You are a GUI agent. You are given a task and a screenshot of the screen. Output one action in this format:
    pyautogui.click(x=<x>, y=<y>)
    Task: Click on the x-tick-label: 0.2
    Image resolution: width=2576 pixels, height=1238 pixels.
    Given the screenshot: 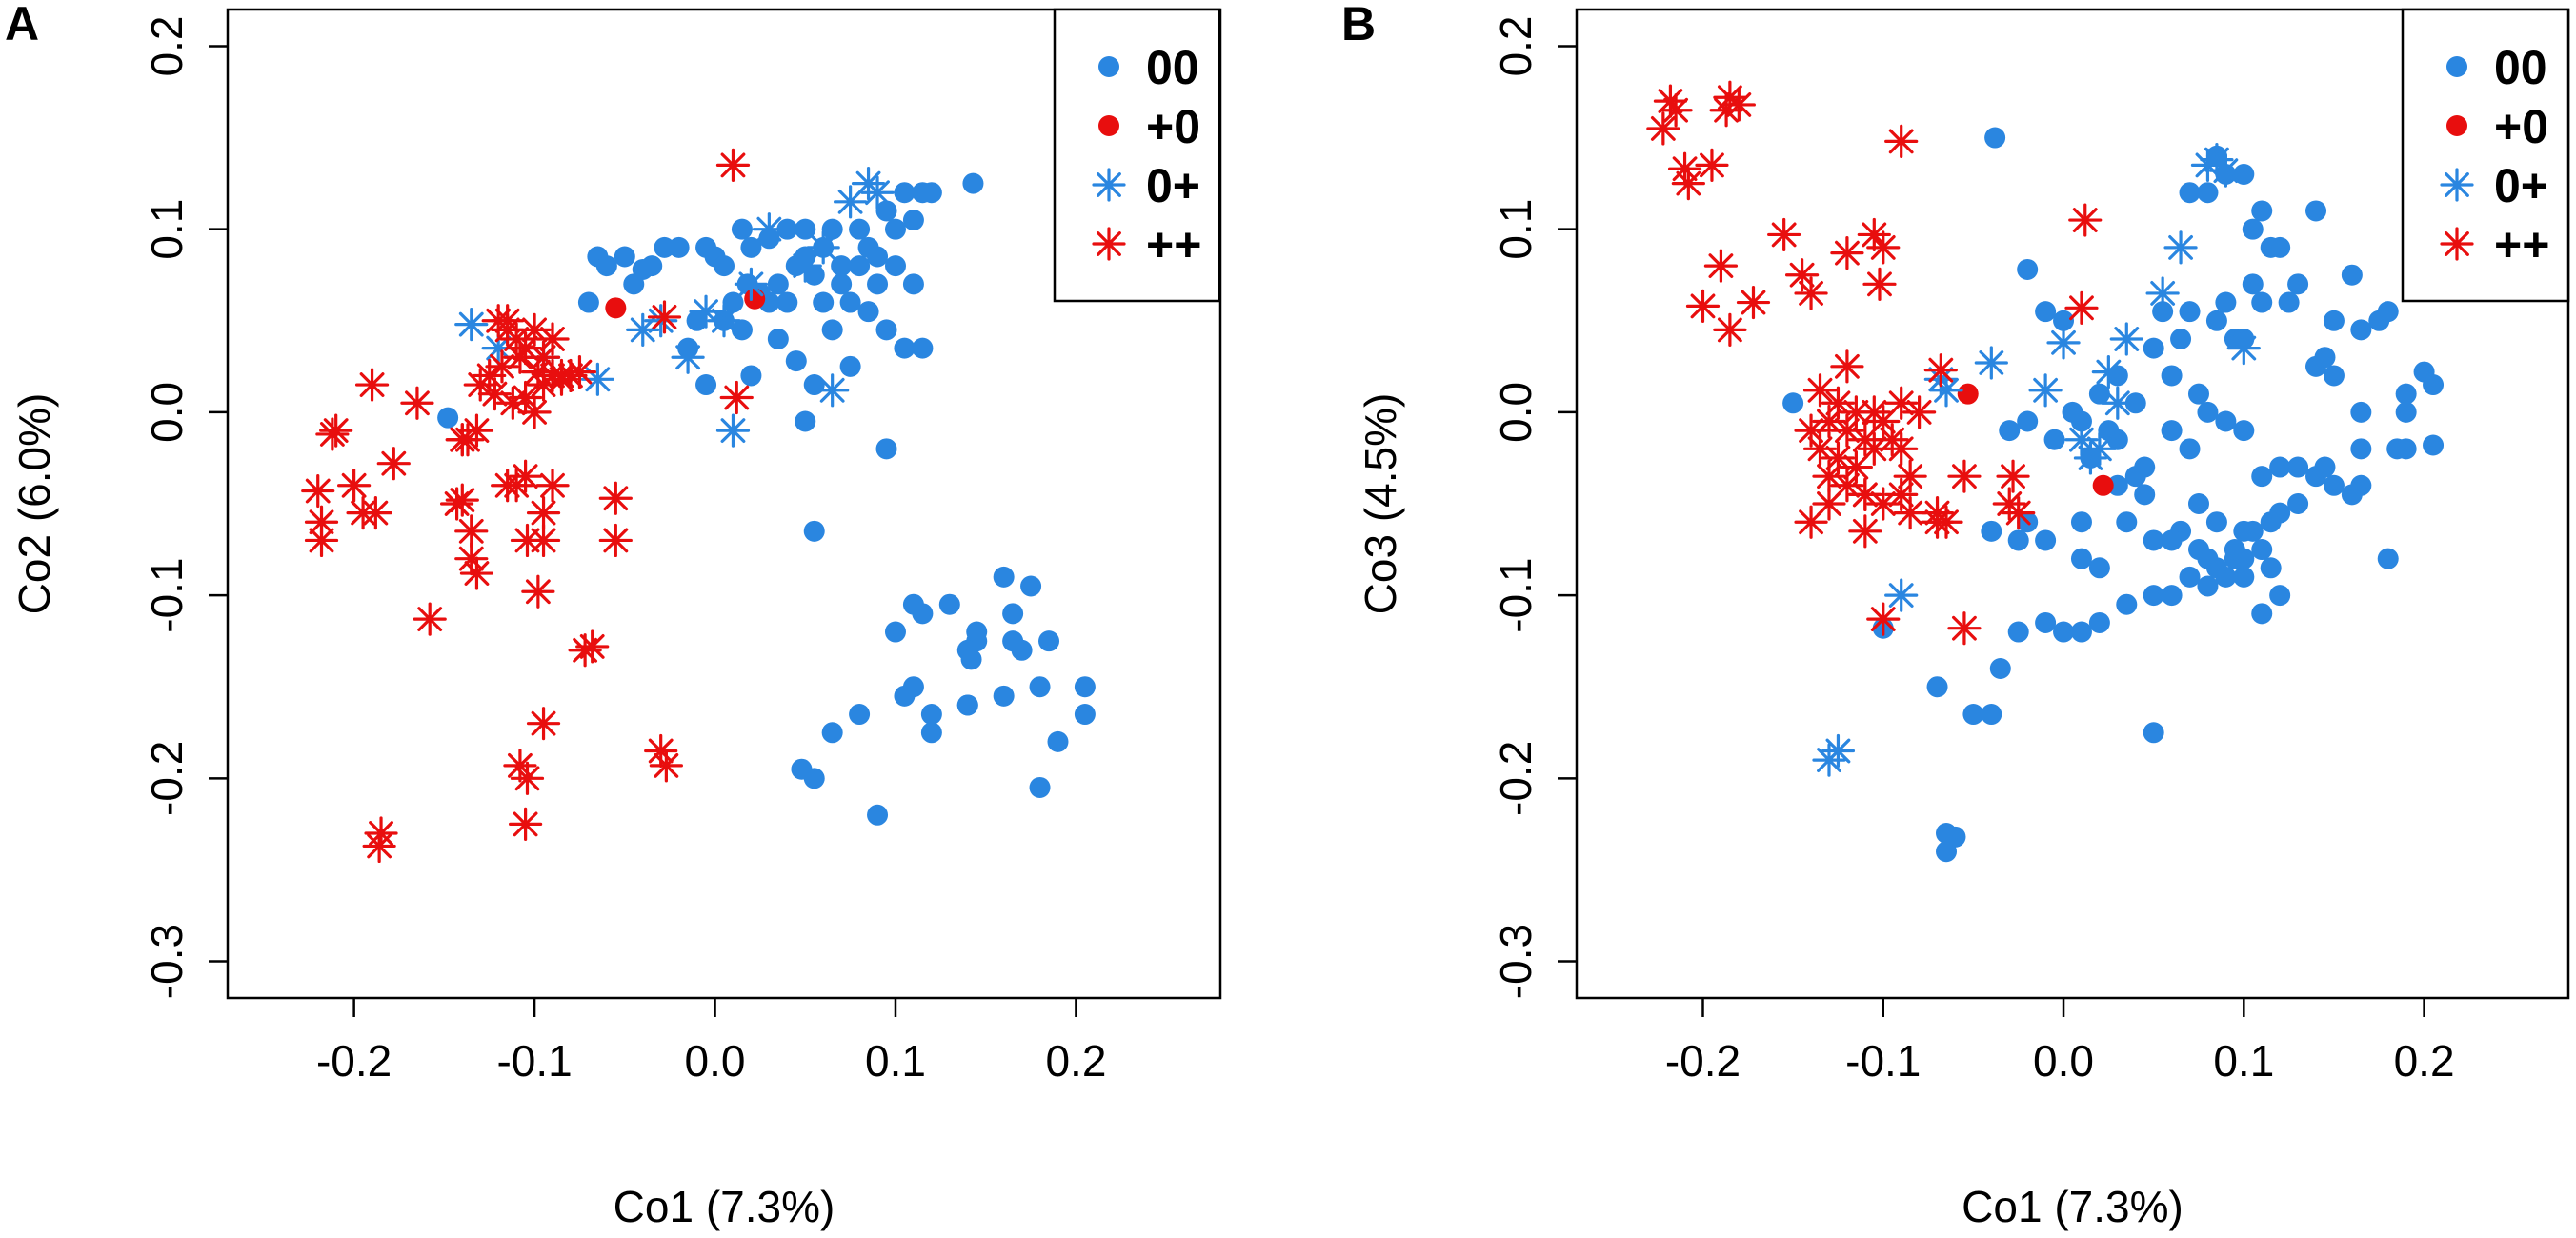 What is the action you would take?
    pyautogui.click(x=2424, y=1061)
    